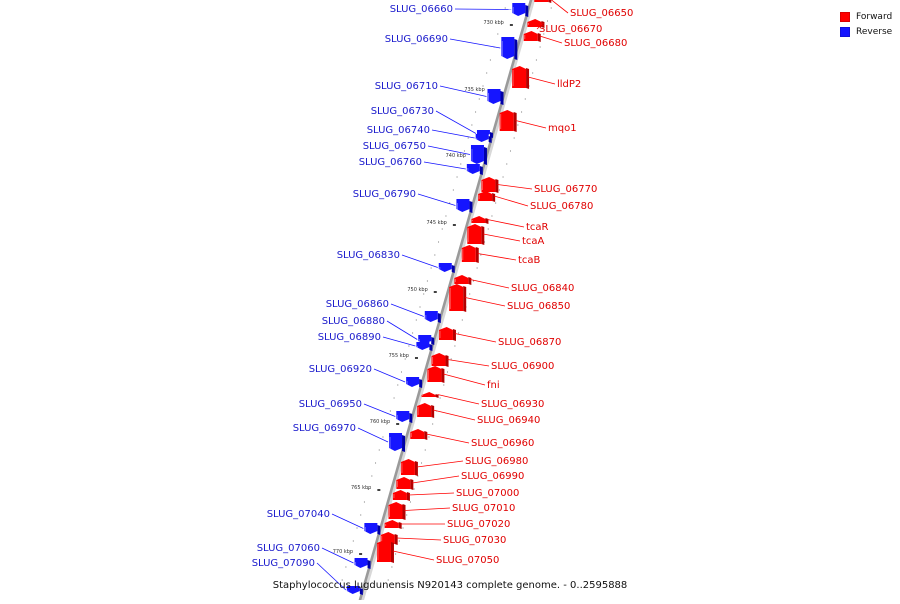 The image size is (900, 604). Describe the element at coordinates (421, 9) in the screenshot. I see `reverse-gene-label: SLUG_06660` at that location.